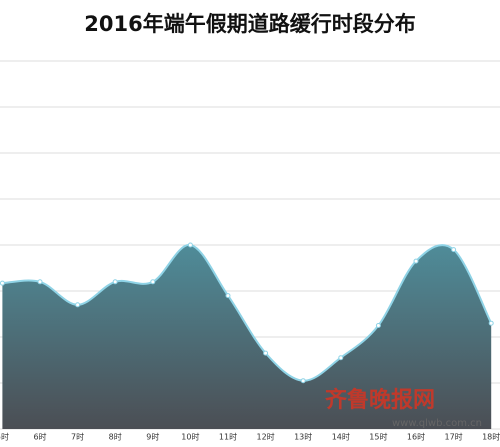 The image size is (500, 447). What do you see at coordinates (491, 437) in the screenshot?
I see `x-tick-label: 18时` at bounding box center [491, 437].